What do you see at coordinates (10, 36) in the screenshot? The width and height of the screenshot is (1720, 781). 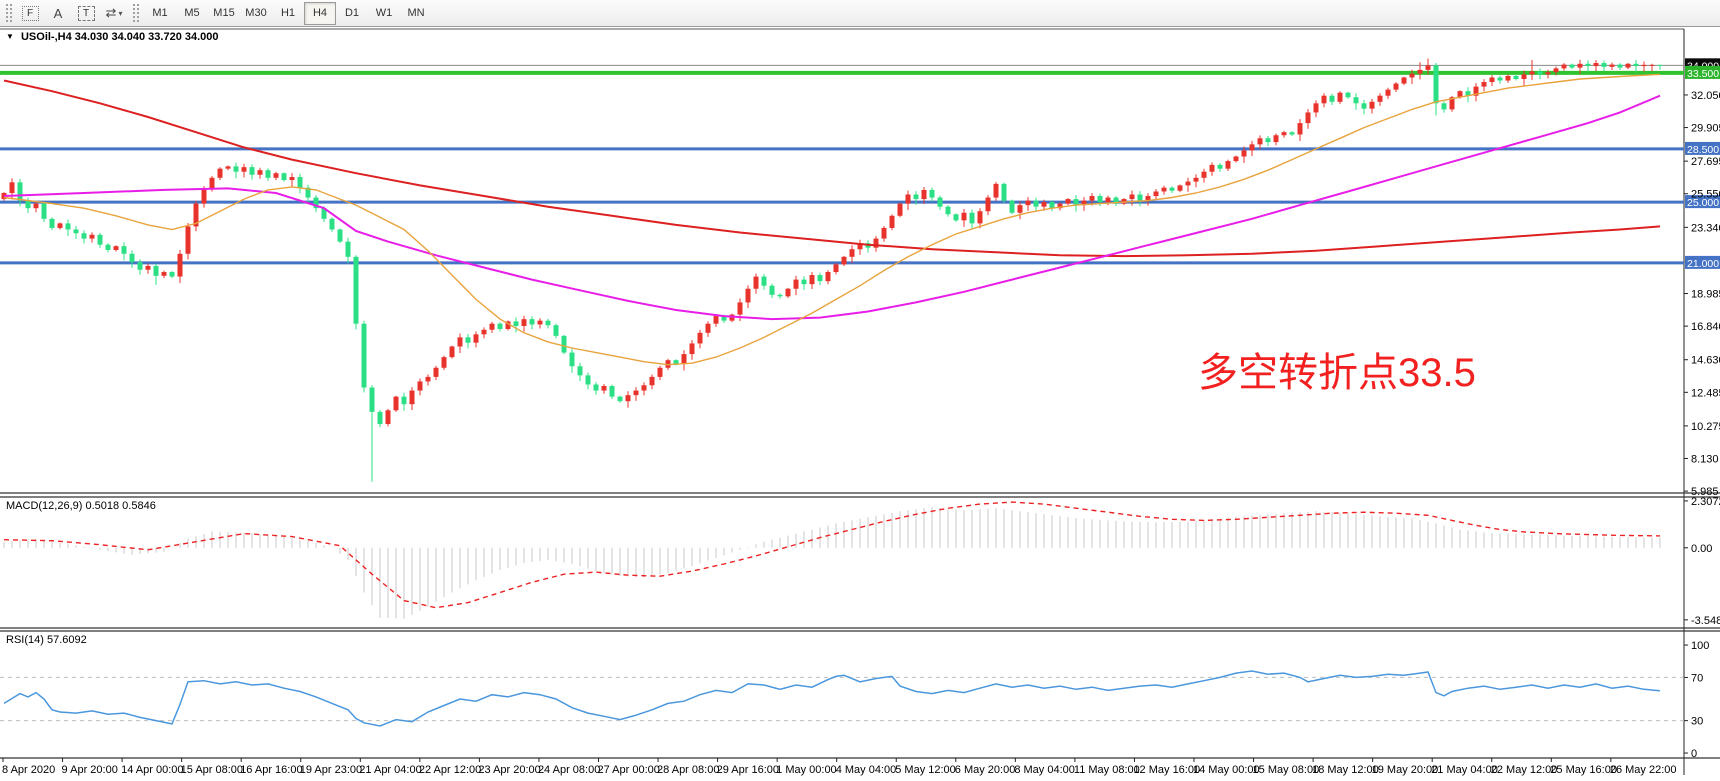 I see `symbol-dropdown-icon: ▼` at bounding box center [10, 36].